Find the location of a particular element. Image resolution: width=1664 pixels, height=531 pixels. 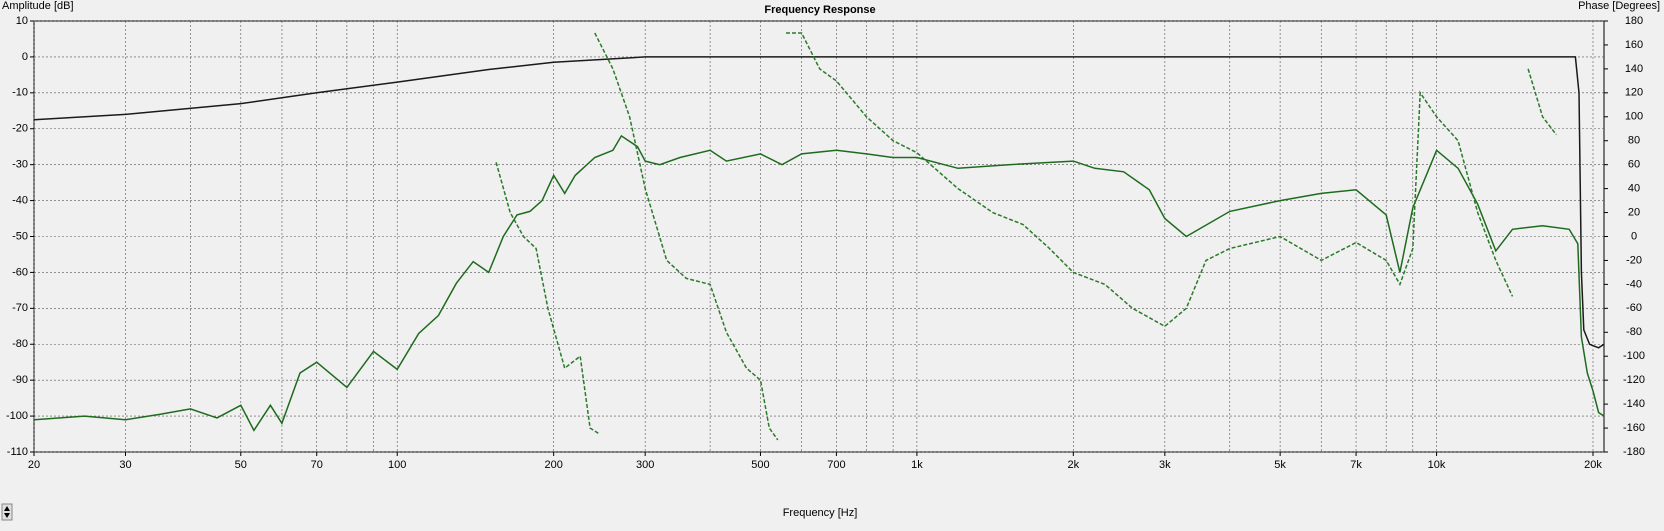

y2-tick-label: 60 is located at coordinates (1634, 165).